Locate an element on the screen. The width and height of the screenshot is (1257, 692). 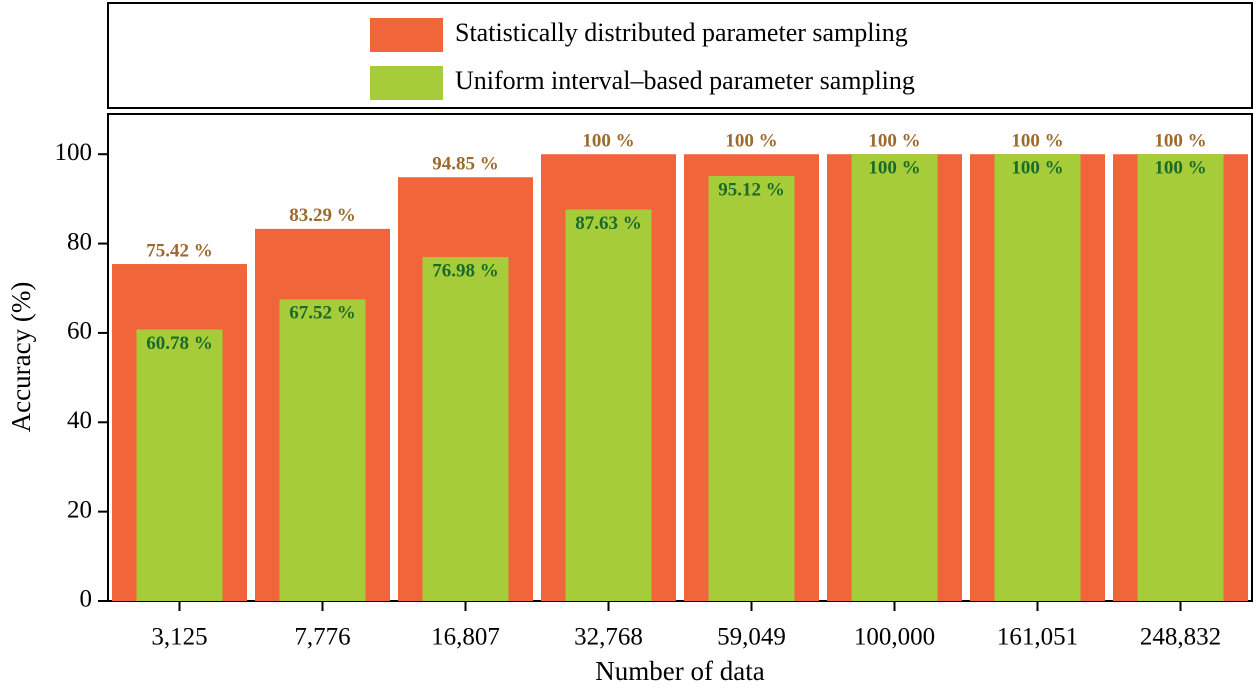
y-tick-label: 0 is located at coordinates (86, 599).